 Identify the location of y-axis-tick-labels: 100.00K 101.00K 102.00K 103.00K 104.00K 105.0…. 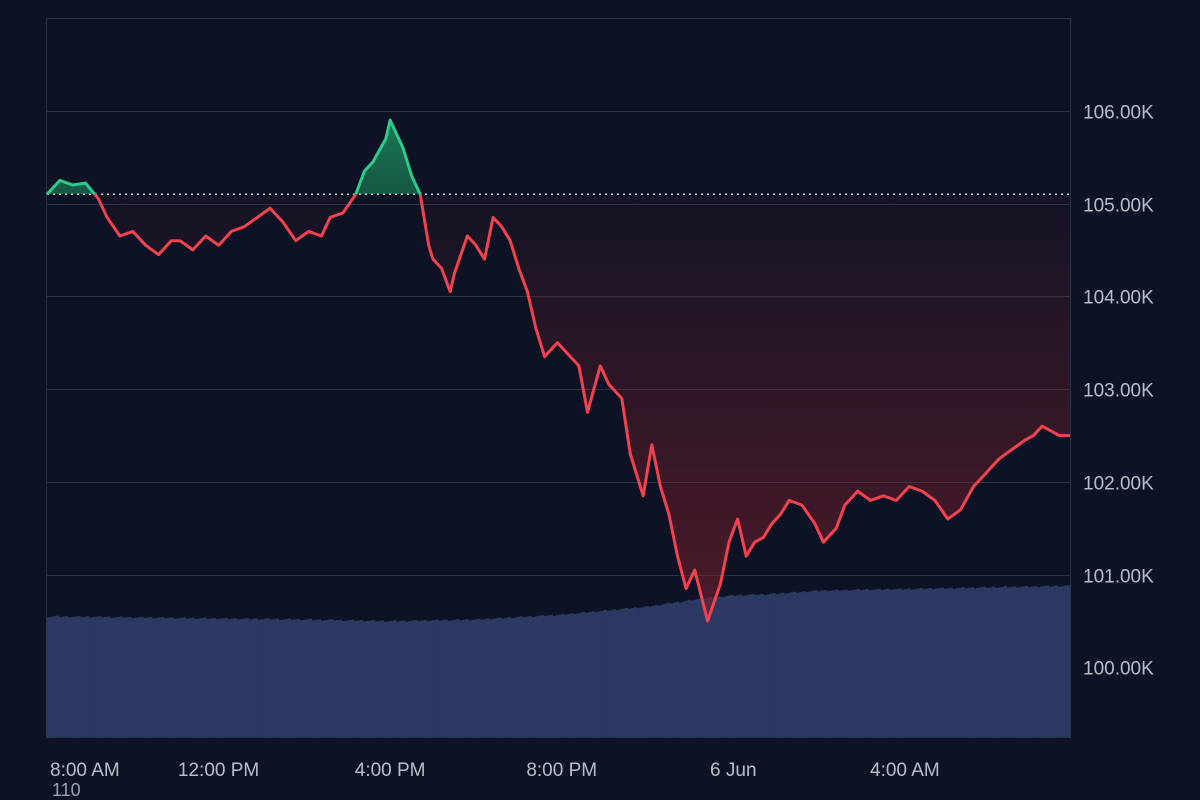
(1118, 391).